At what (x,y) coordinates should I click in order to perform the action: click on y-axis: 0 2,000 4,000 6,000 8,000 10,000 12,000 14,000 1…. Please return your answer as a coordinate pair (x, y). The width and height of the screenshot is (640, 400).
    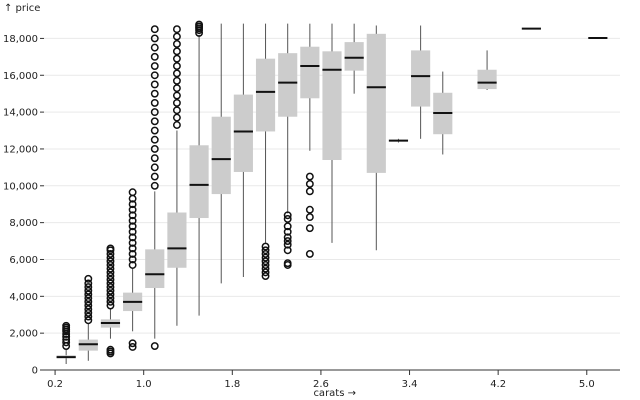
    Looking at the image, I should click on (23, 205).